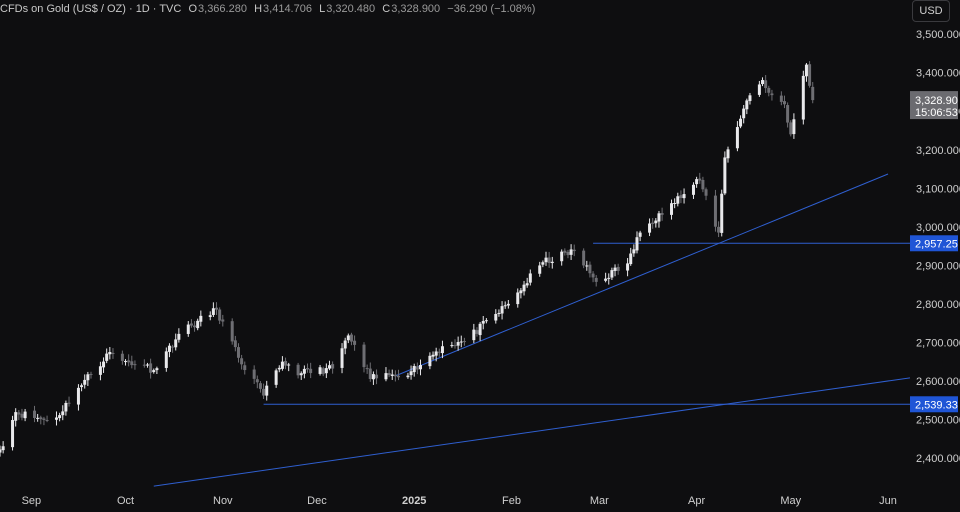 The width and height of the screenshot is (960, 512). What do you see at coordinates (934, 404) in the screenshot?
I see `level-tag` at bounding box center [934, 404].